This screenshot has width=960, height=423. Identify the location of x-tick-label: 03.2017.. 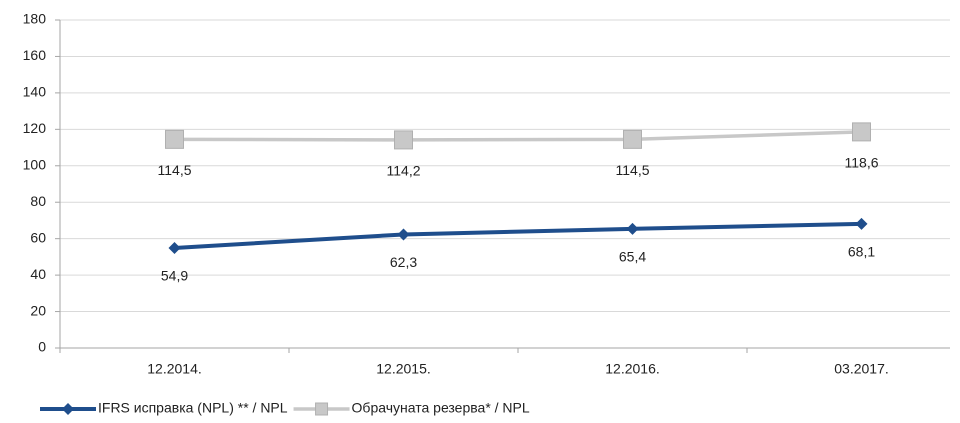
(861, 369).